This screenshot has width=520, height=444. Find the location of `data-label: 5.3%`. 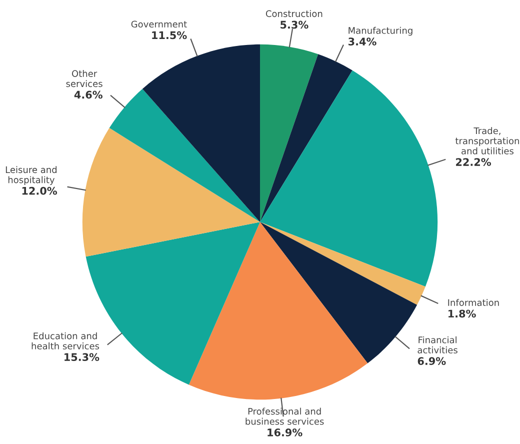

data-label: 5.3% is located at coordinates (294, 24).